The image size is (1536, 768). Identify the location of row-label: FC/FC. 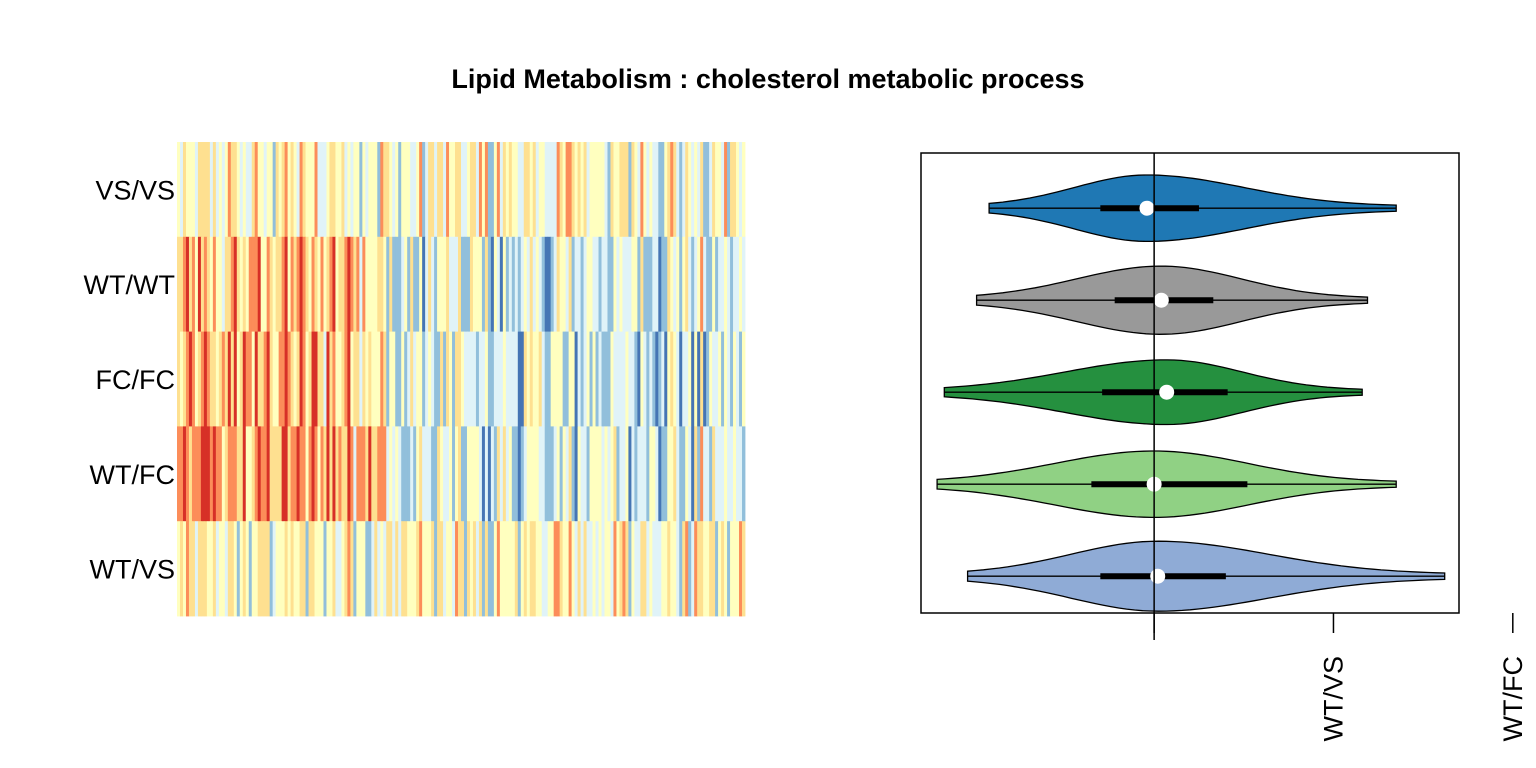
(135, 380).